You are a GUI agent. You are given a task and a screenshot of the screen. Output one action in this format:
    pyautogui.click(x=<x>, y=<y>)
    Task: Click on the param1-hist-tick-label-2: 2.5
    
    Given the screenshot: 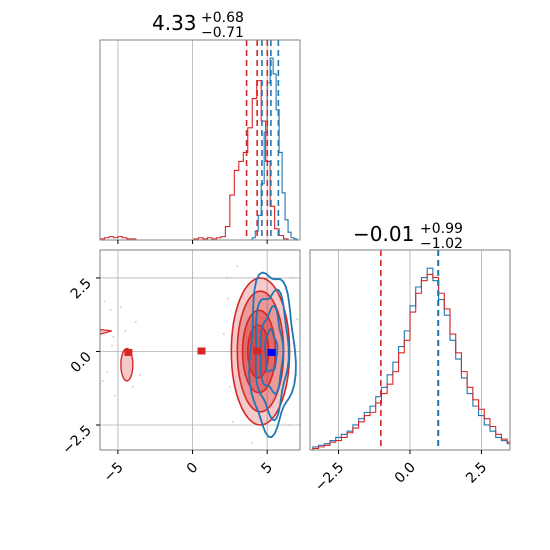 What is the action you would take?
    pyautogui.click(x=476, y=473)
    